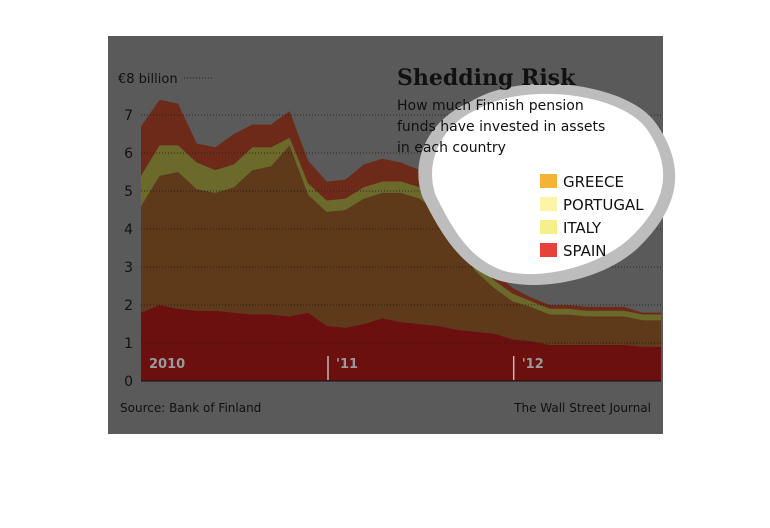  I want to click on legend-label-spain: SPAIN, so click(585, 251).